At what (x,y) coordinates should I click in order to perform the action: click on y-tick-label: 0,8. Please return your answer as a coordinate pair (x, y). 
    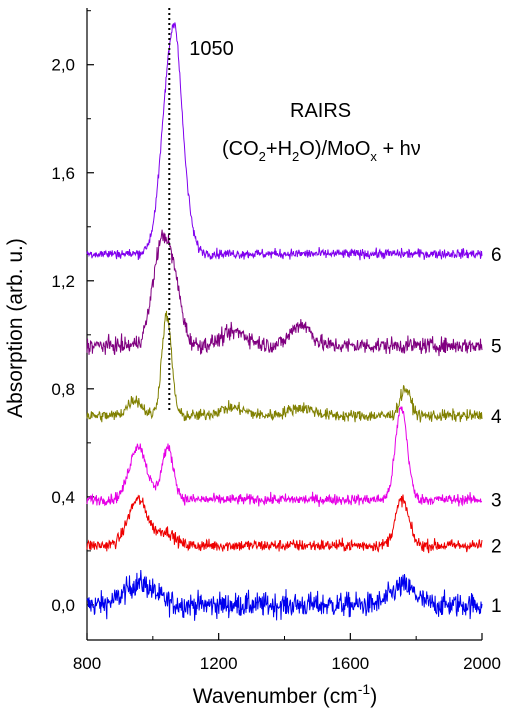
    Looking at the image, I should click on (63, 389).